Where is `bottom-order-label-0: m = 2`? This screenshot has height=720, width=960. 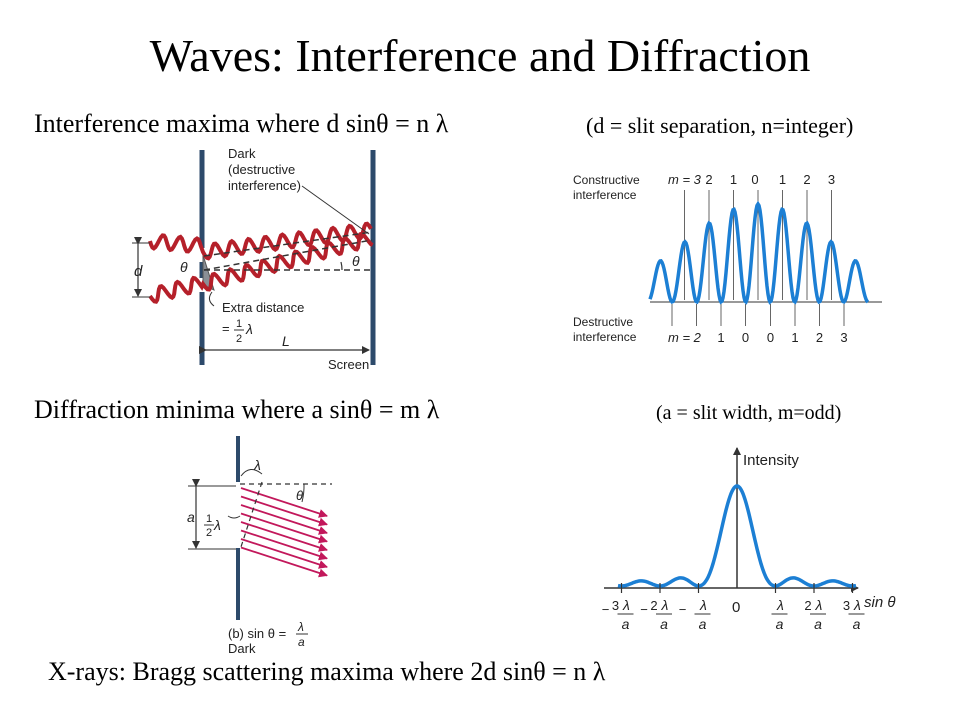 bottom-order-label-0: m = 2 is located at coordinates (685, 337).